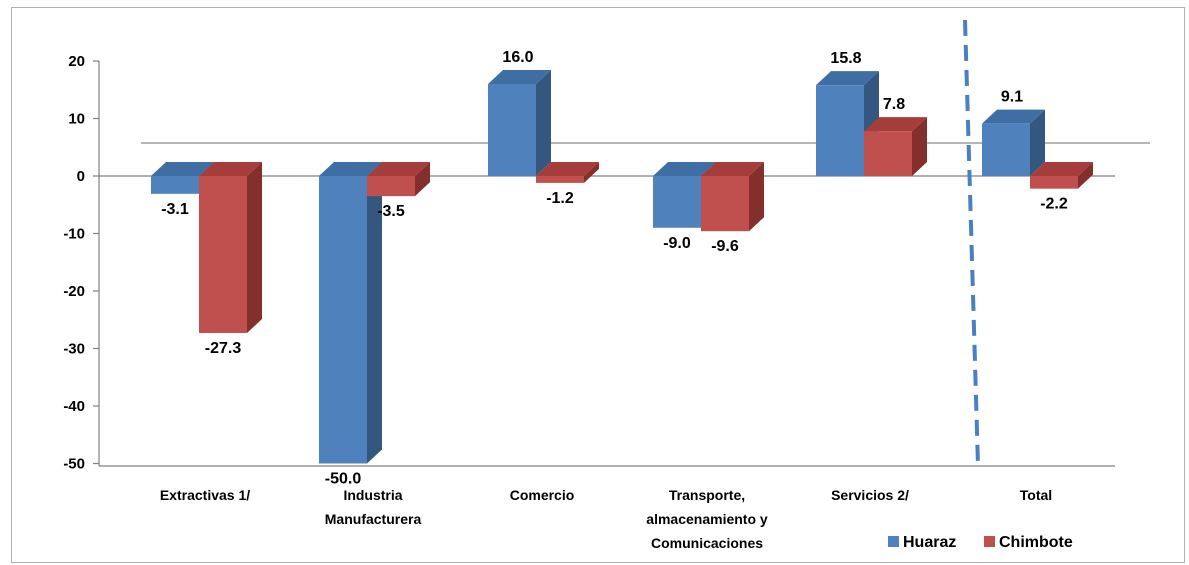 This screenshot has width=1189, height=565. Describe the element at coordinates (707, 543) in the screenshot. I see `category-label: Comunicaciones` at that location.